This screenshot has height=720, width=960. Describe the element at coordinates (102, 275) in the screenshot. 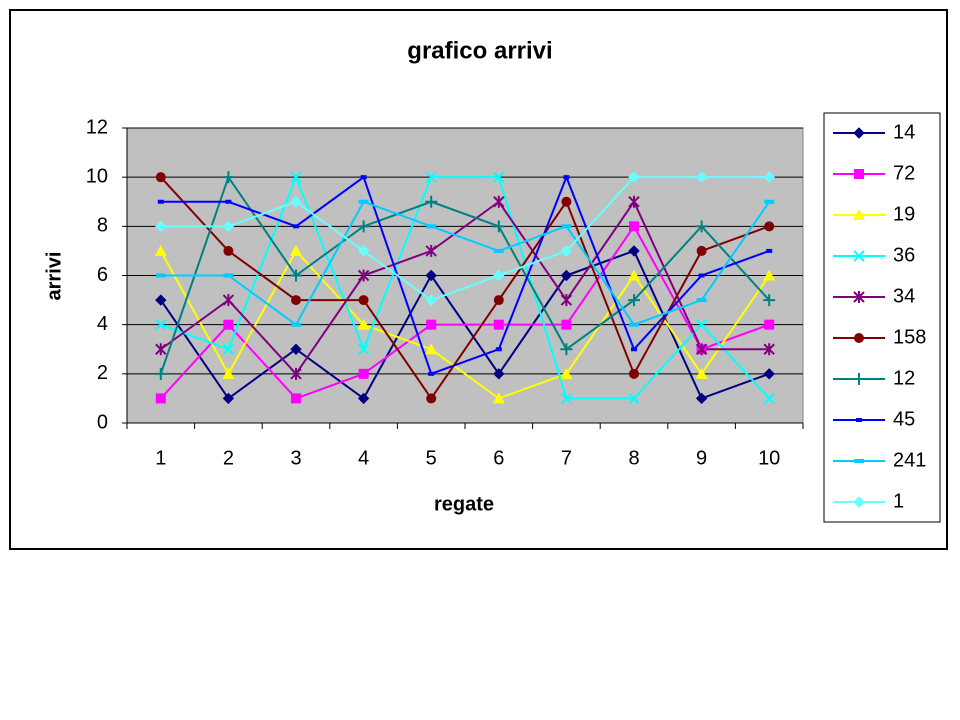

I see `y-tick-label: 6` at that location.